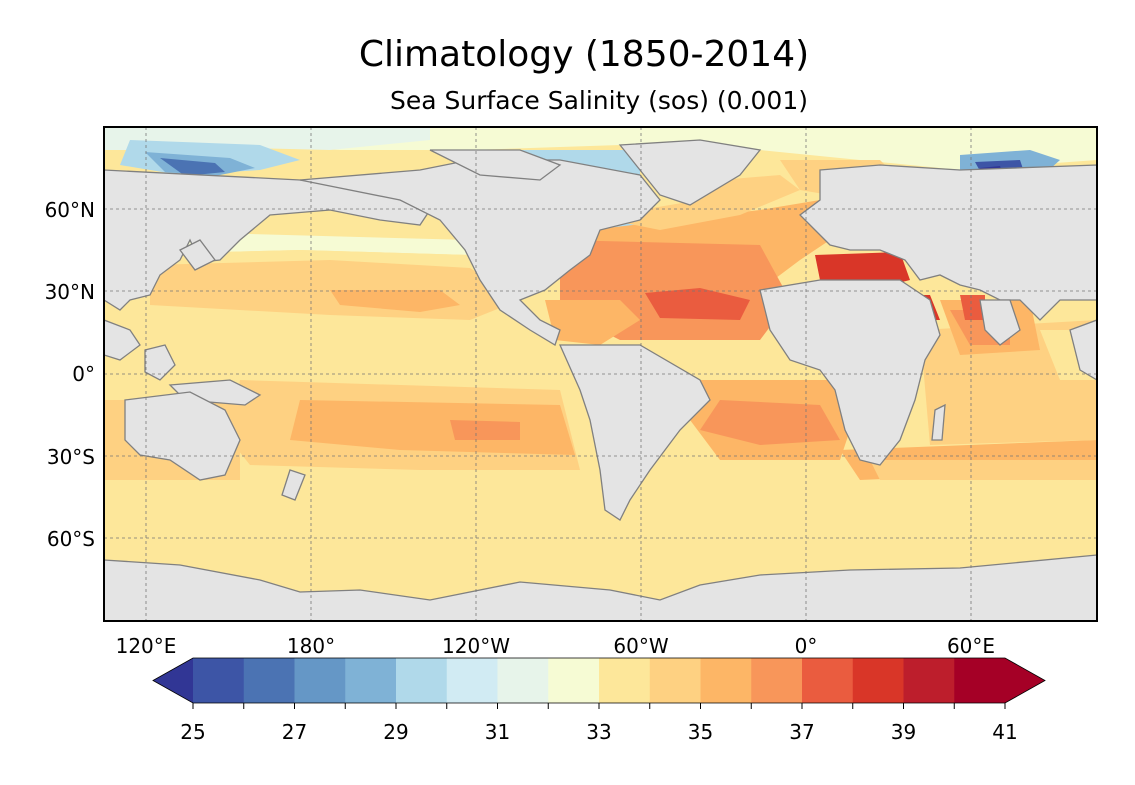 This screenshot has height=785, width=1135. What do you see at coordinates (396, 732) in the screenshot?
I see `colorbar-tick-label: 29` at bounding box center [396, 732].